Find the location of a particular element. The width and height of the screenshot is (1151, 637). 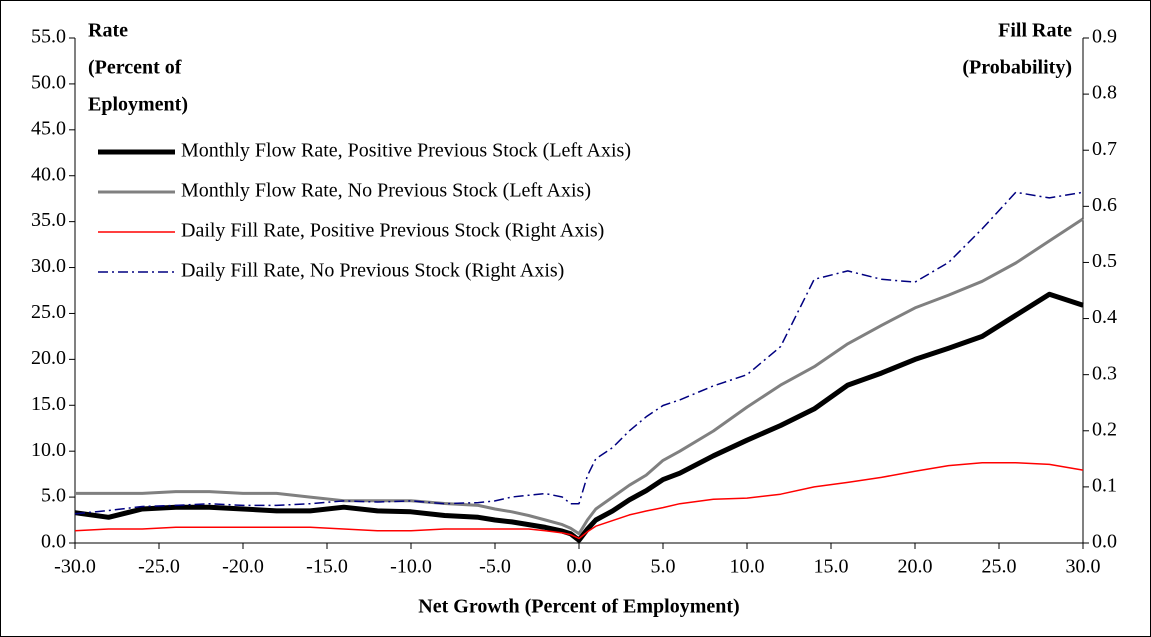

y2-tick-label: 0.5 is located at coordinates (1104, 261).